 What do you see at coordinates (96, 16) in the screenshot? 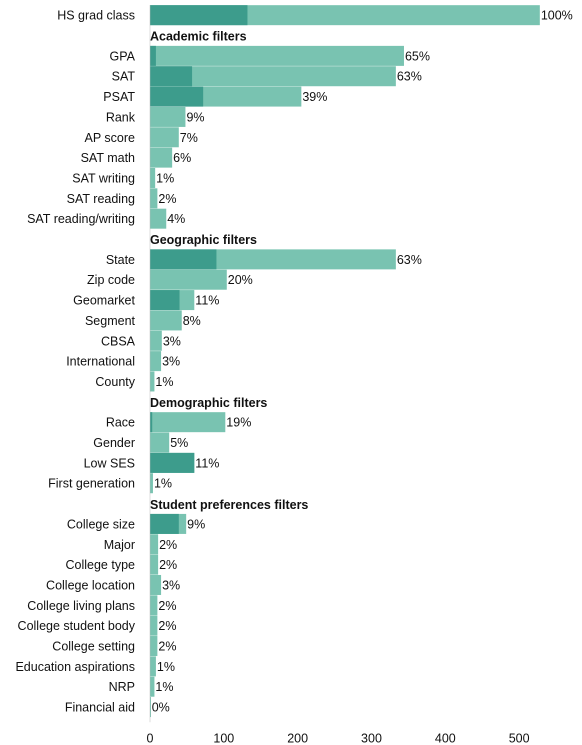
I see `category-label: HS grad class` at bounding box center [96, 16].